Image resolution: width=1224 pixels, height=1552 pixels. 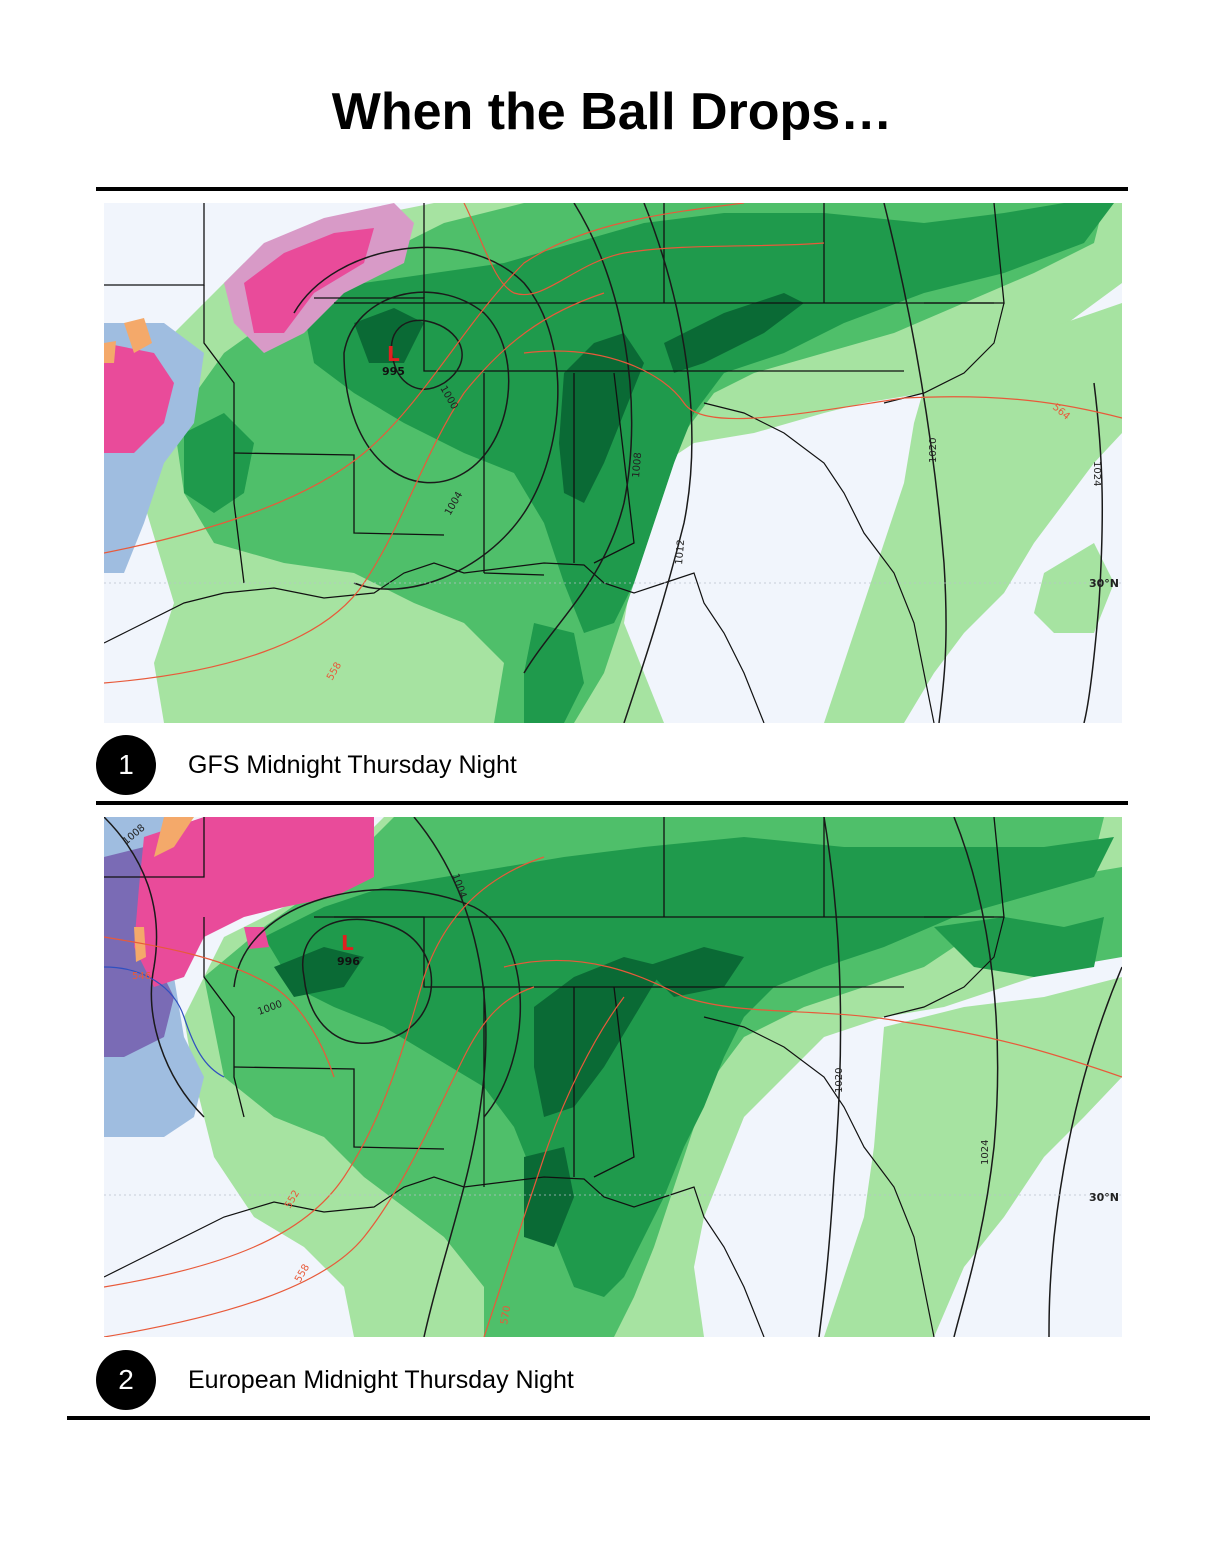 I want to click on figure-caption: European Midnight Thursday Night, so click(x=381, y=1380).